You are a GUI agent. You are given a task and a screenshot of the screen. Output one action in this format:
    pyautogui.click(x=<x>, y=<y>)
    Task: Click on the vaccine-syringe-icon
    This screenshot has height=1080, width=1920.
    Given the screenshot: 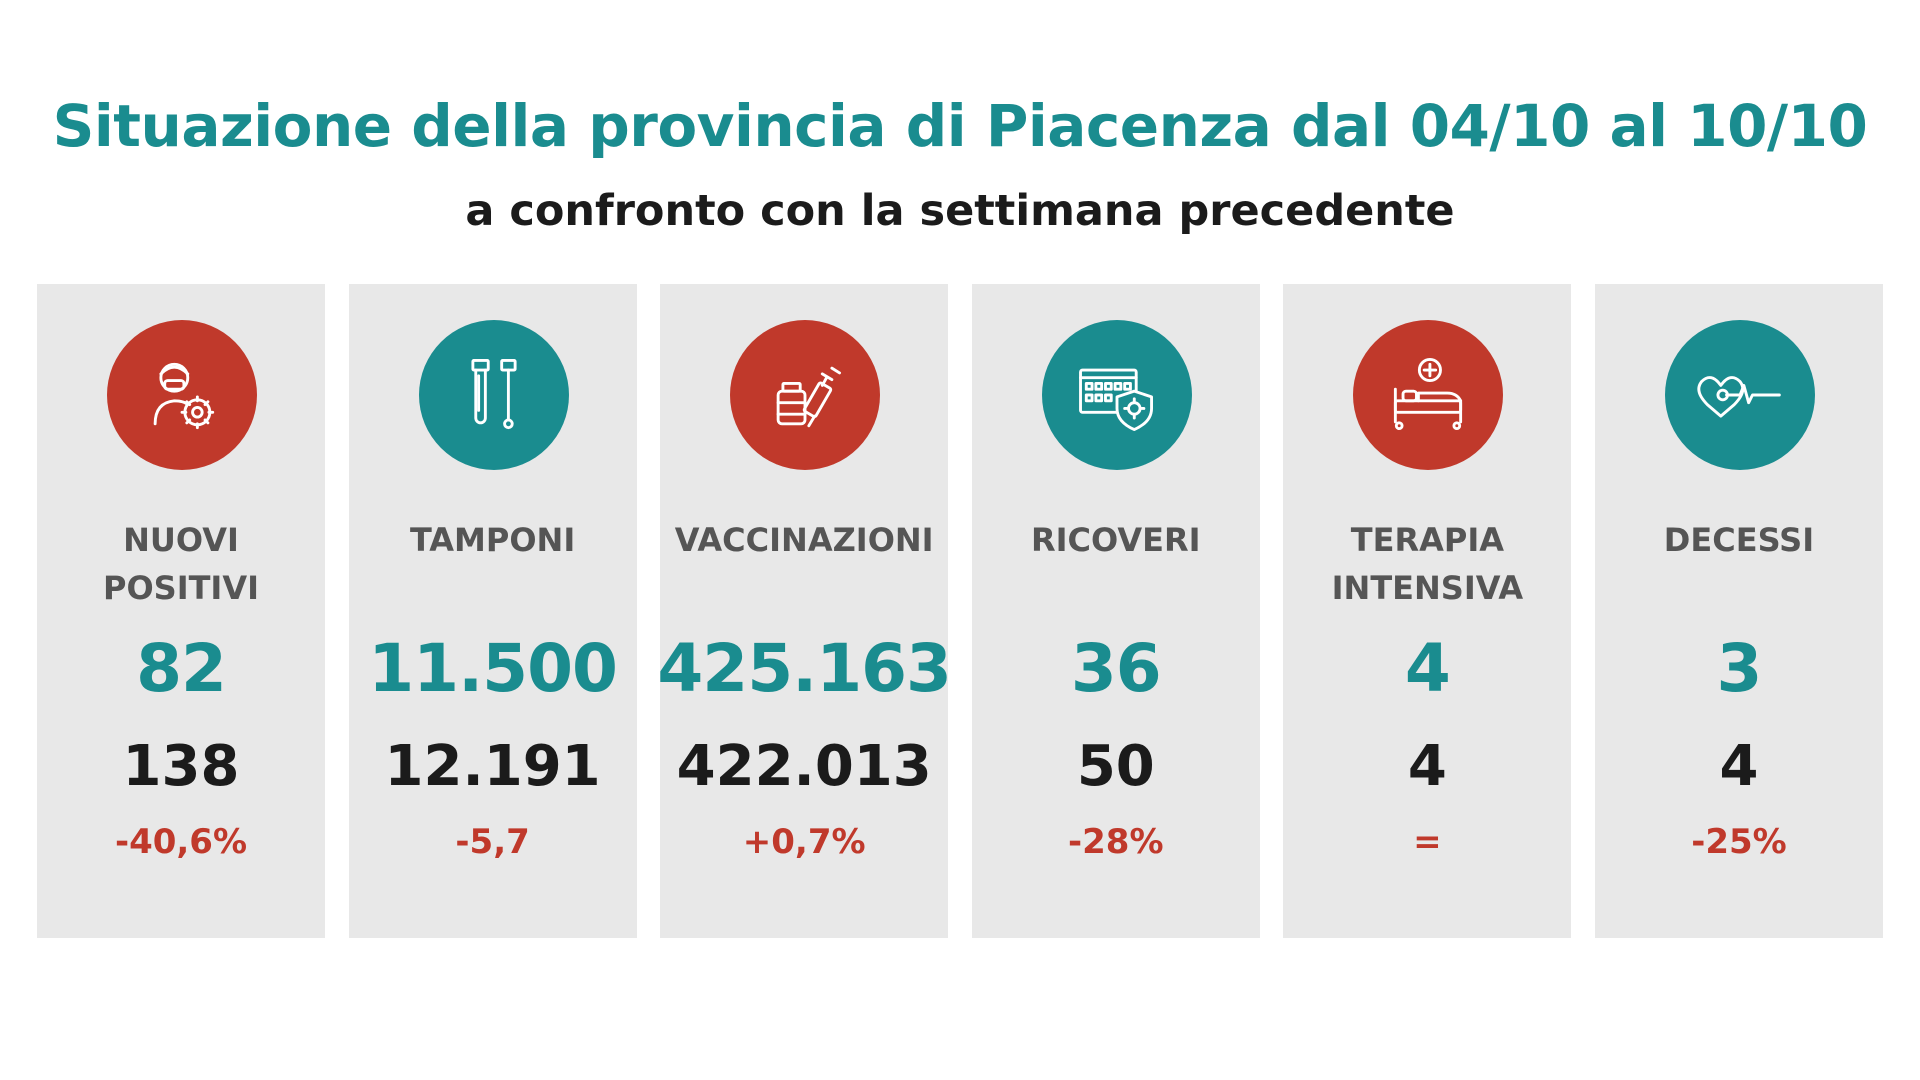 What is the action you would take?
    pyautogui.click(x=805, y=395)
    